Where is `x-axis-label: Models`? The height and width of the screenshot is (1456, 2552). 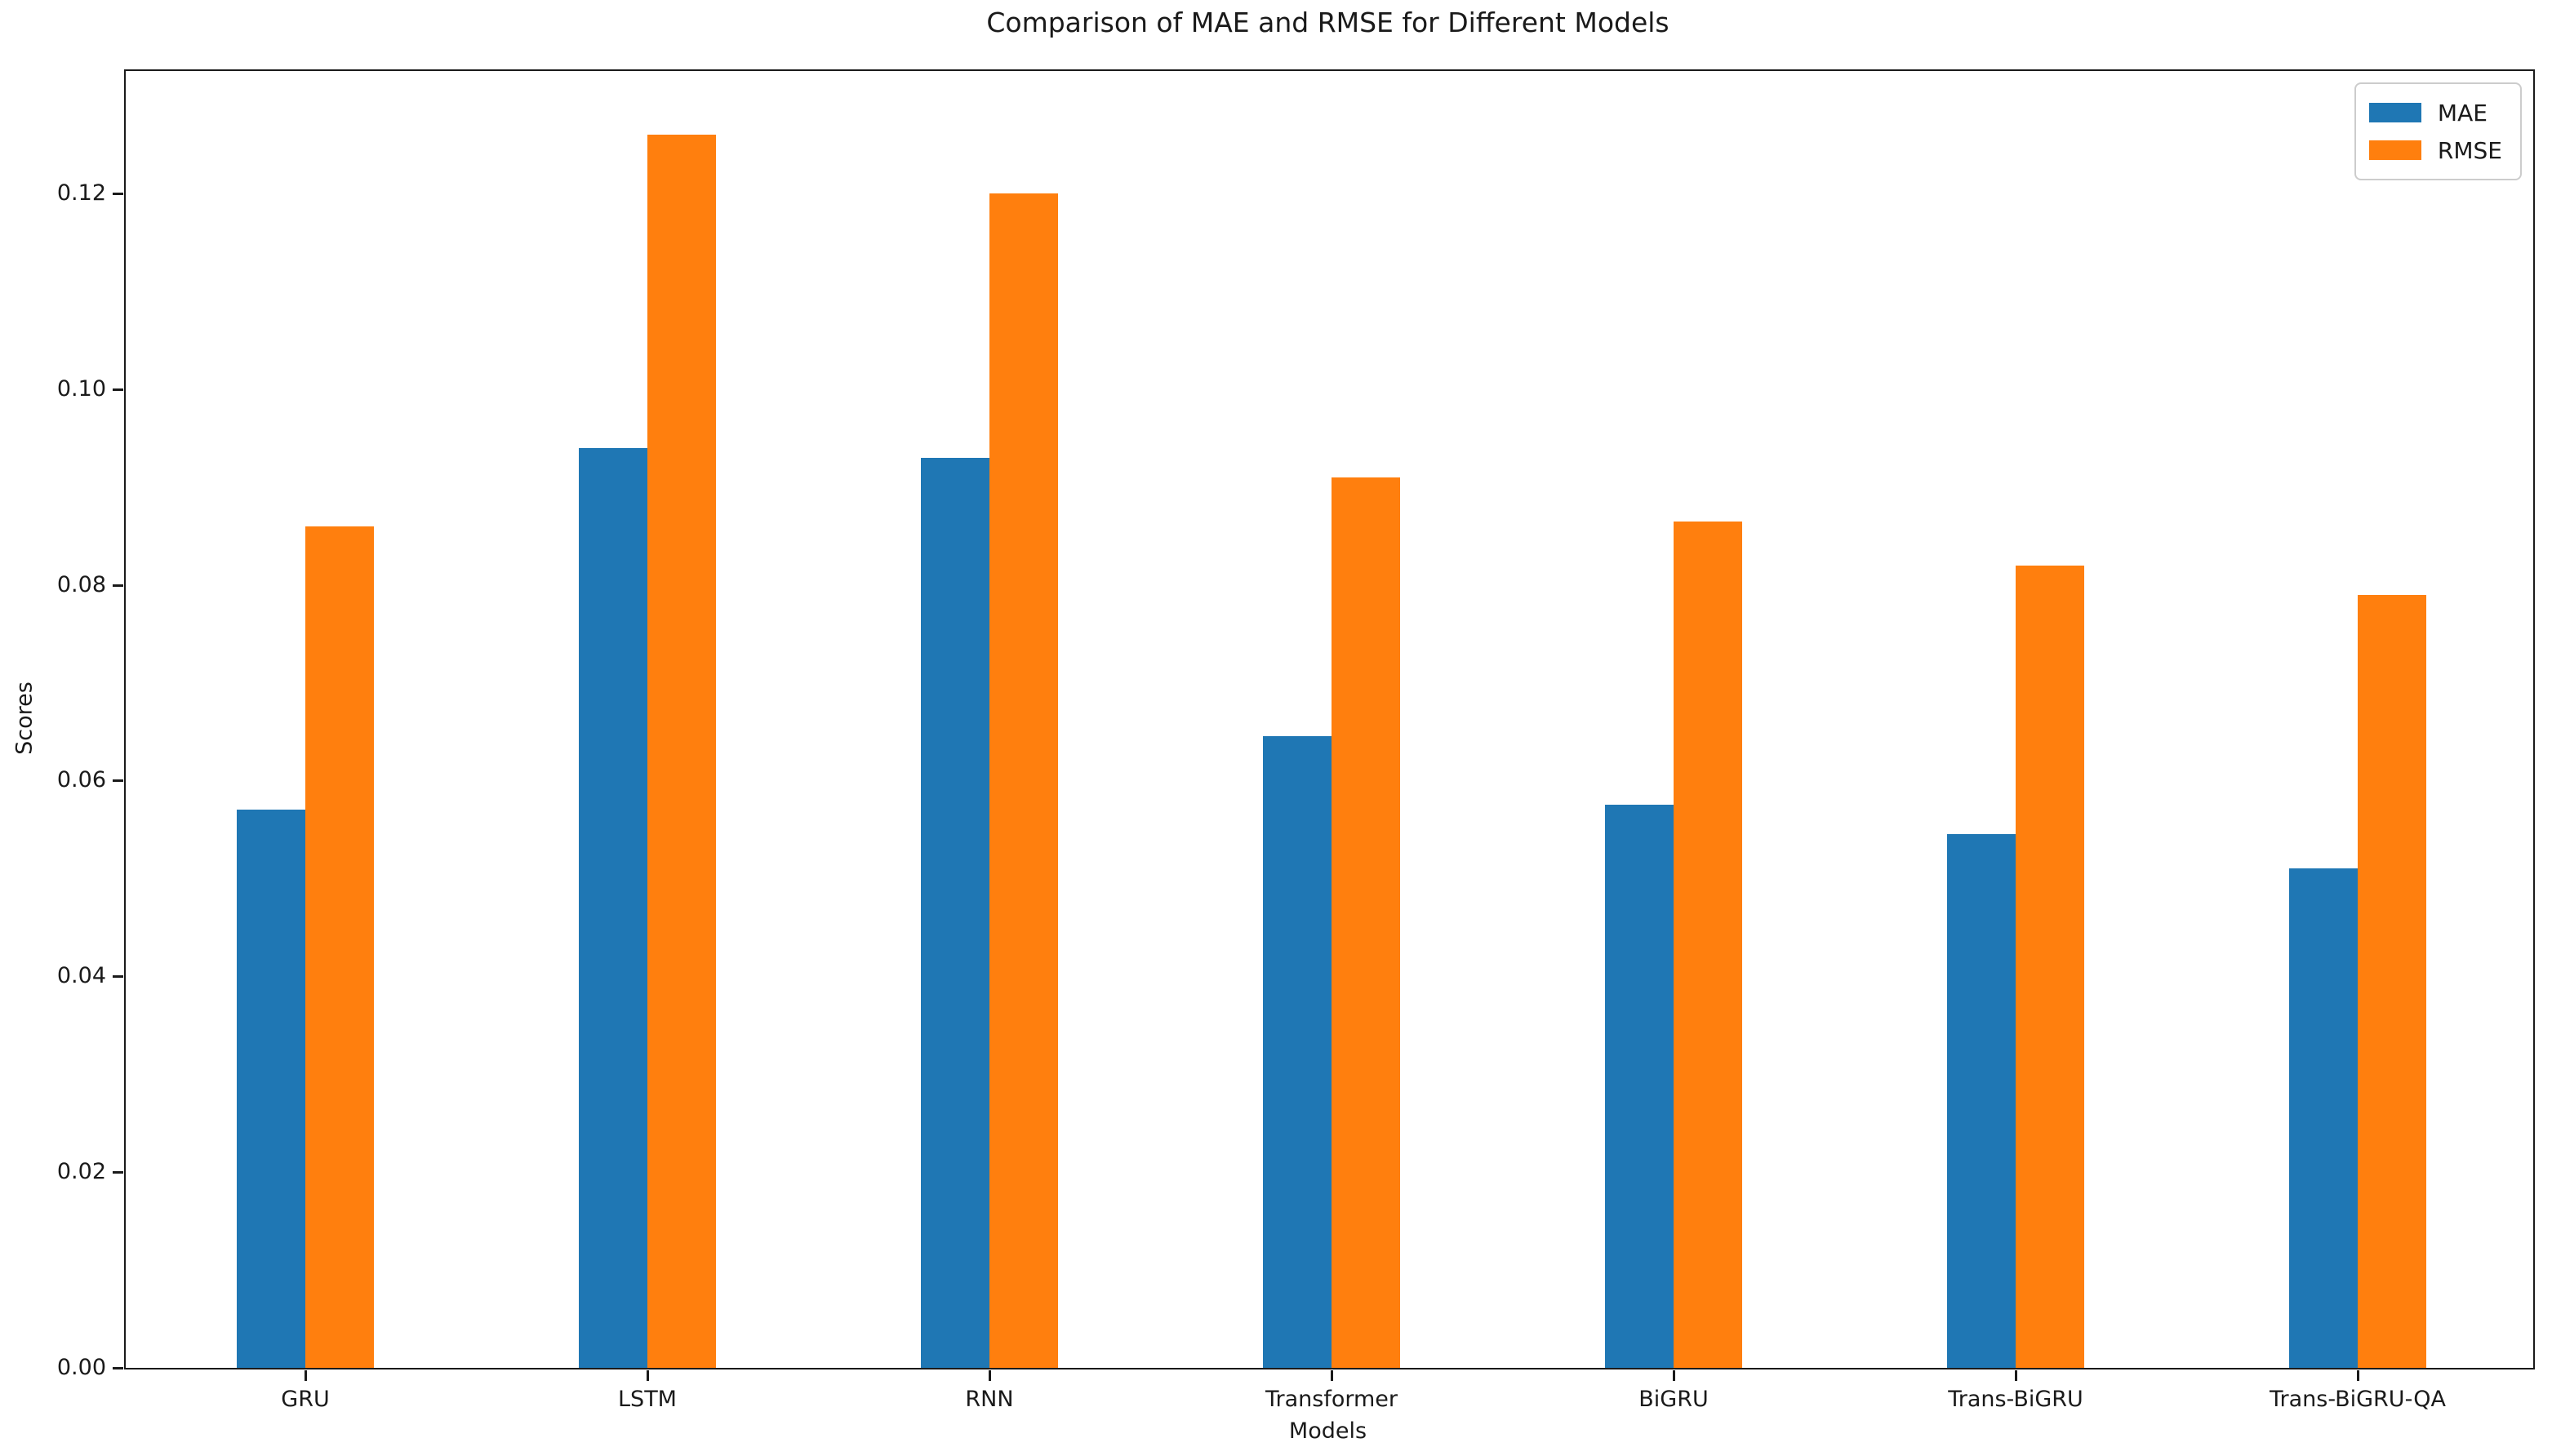
x-axis-label: Models is located at coordinates (1328, 1431).